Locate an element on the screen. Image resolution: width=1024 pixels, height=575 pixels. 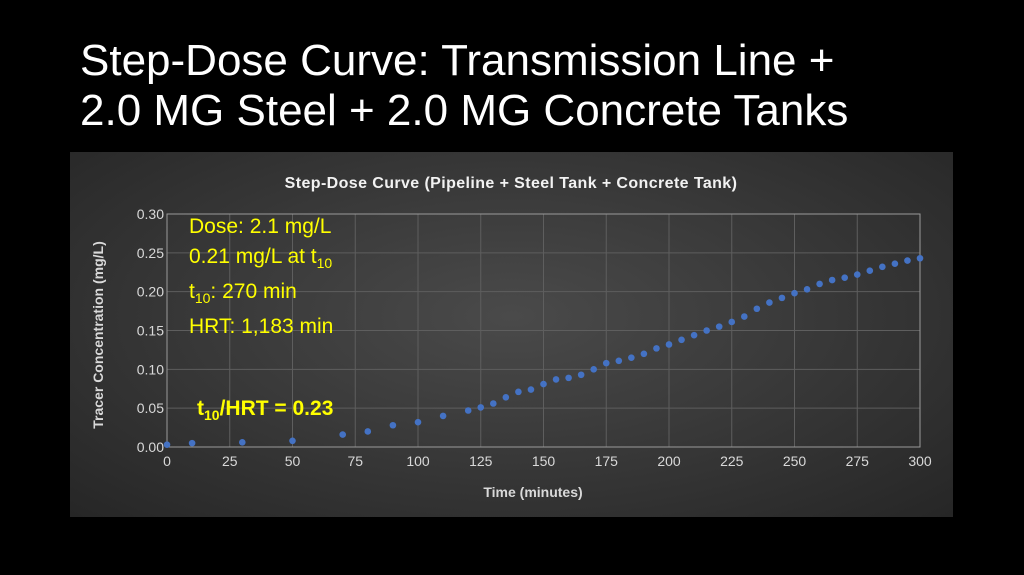
y-tick-label: 0.05 is located at coordinates (150, 408).